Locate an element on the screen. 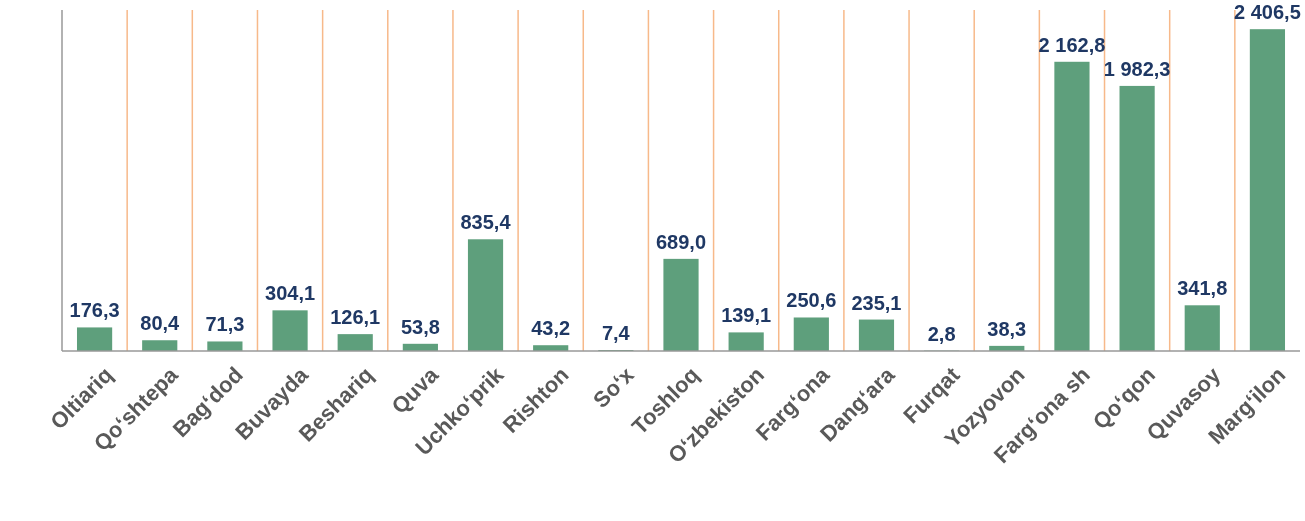  data-label: 176,3 is located at coordinates (94, 310).